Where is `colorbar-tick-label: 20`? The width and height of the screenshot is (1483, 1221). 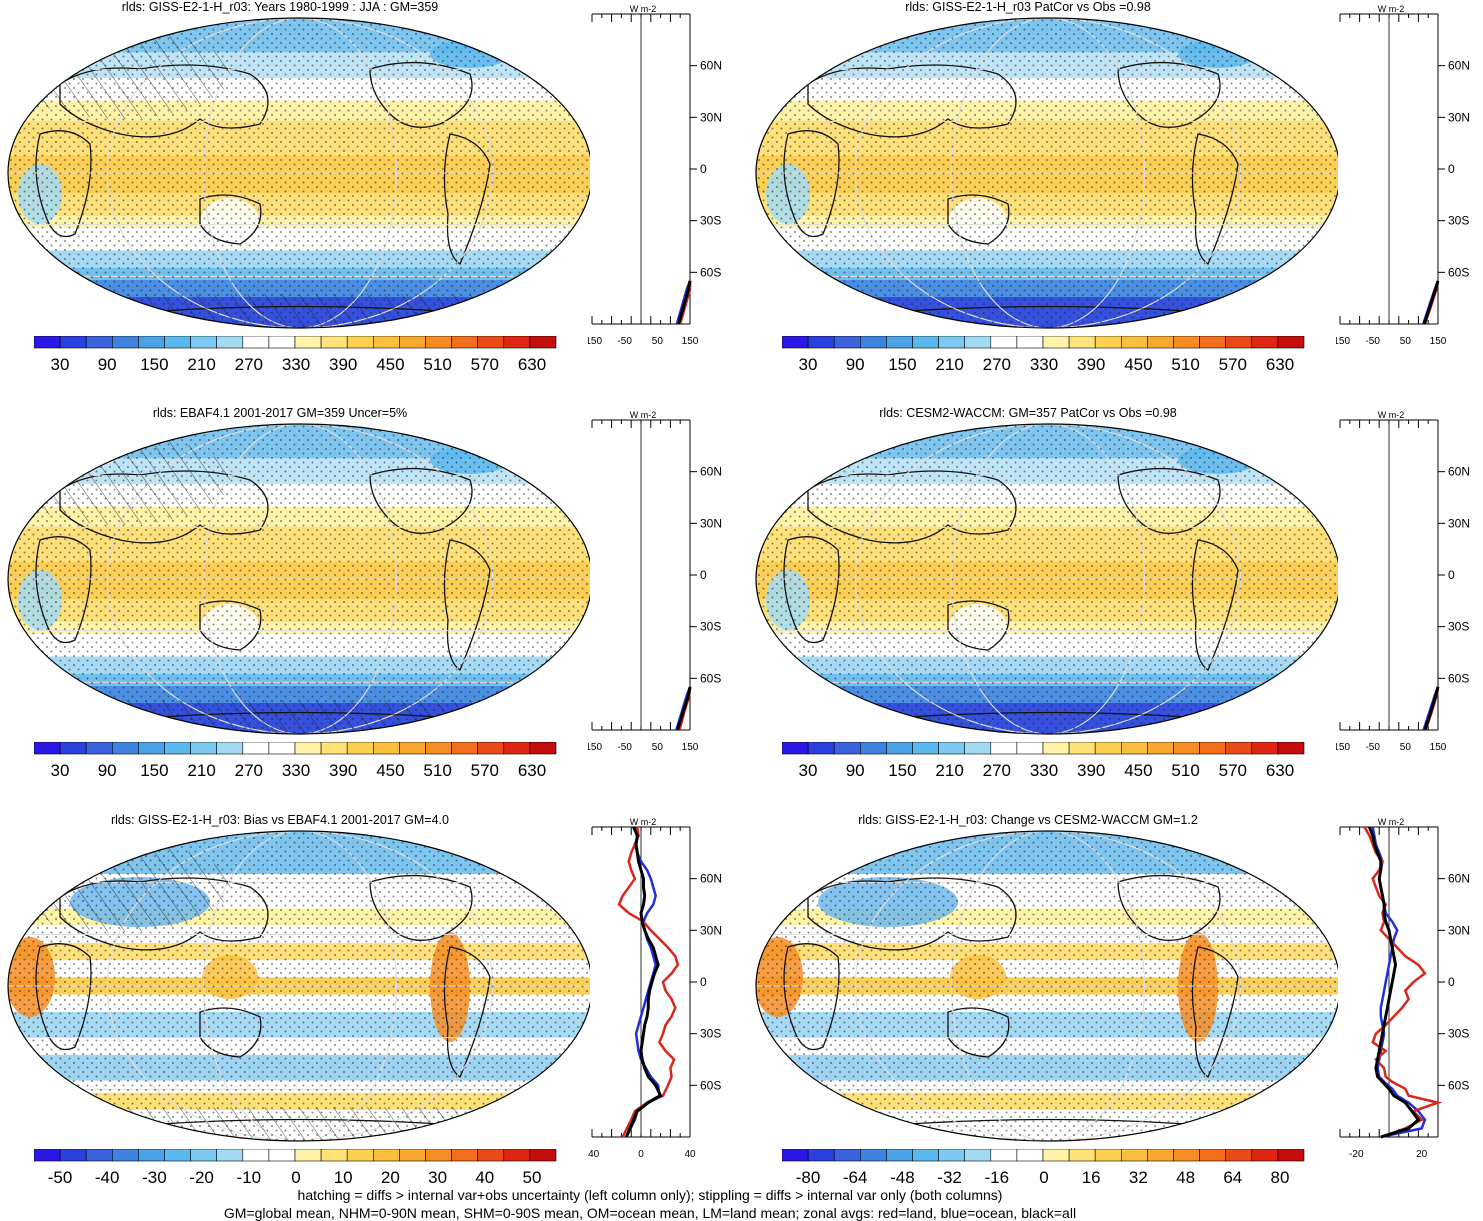 colorbar-tick-label: 20 is located at coordinates (390, 1177).